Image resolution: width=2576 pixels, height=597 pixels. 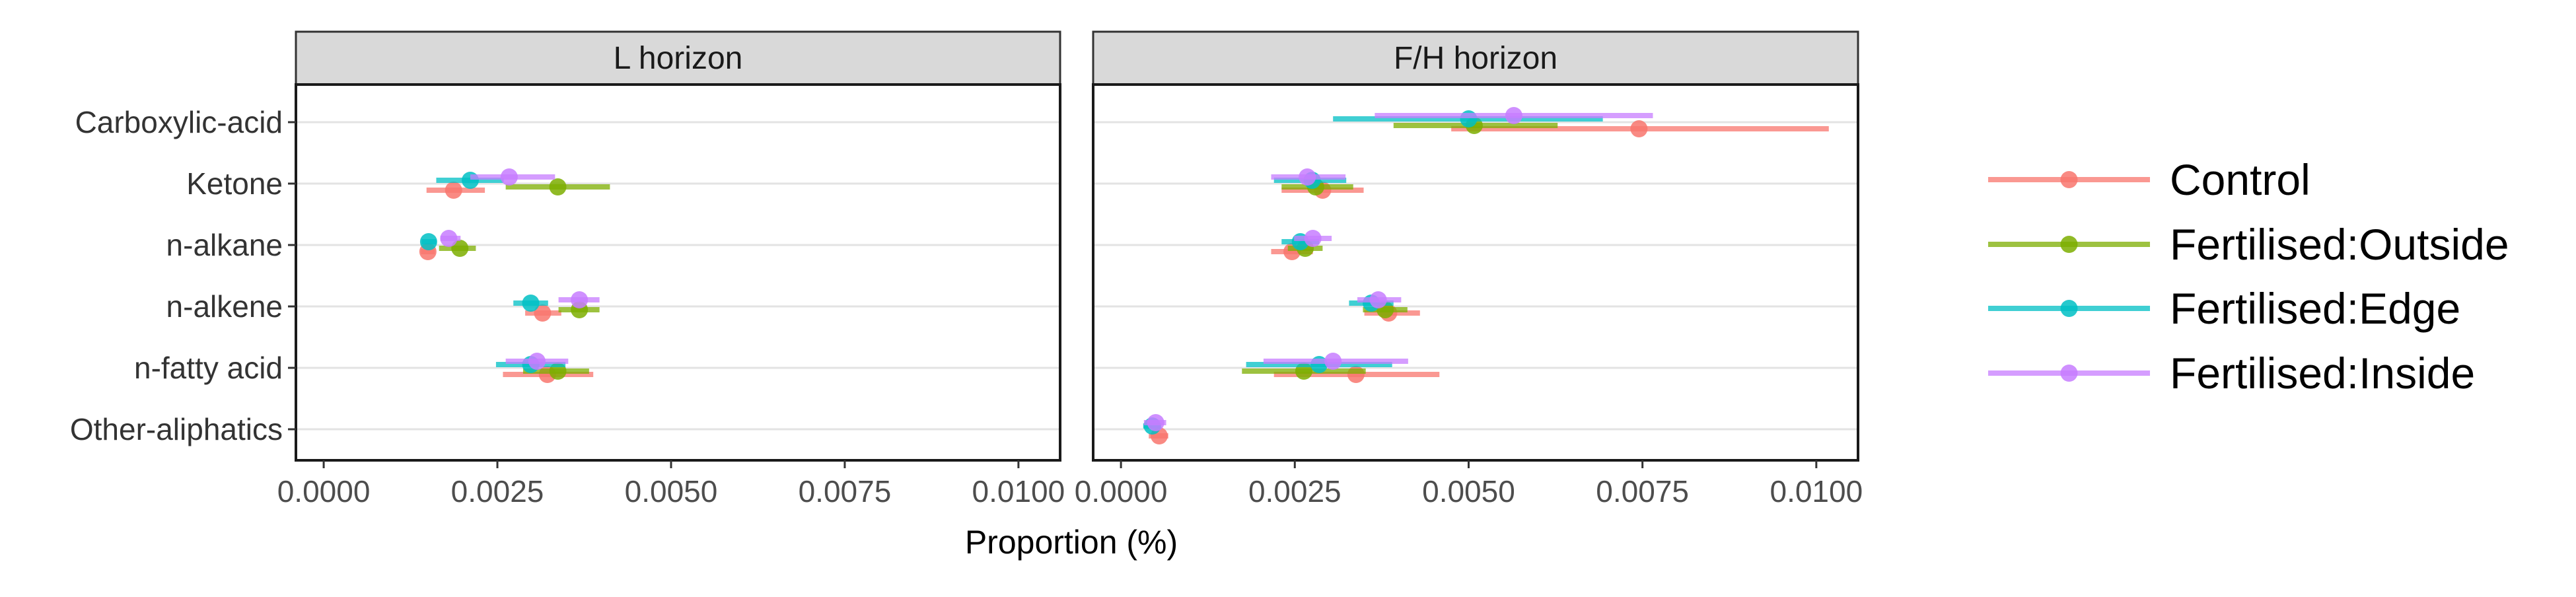 What do you see at coordinates (2240, 180) in the screenshot?
I see `legend-label: Control` at bounding box center [2240, 180].